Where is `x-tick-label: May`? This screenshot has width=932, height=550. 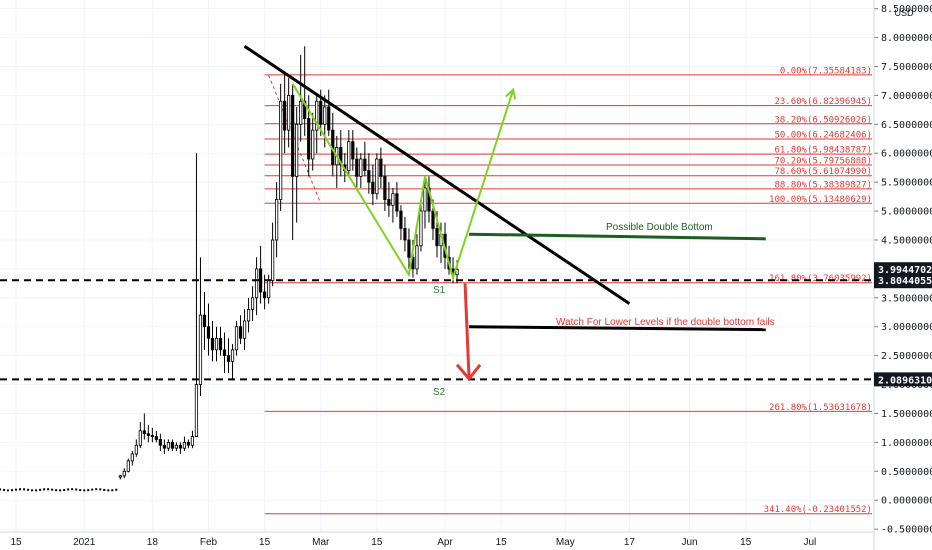
x-tick-label: May is located at coordinates (565, 542).